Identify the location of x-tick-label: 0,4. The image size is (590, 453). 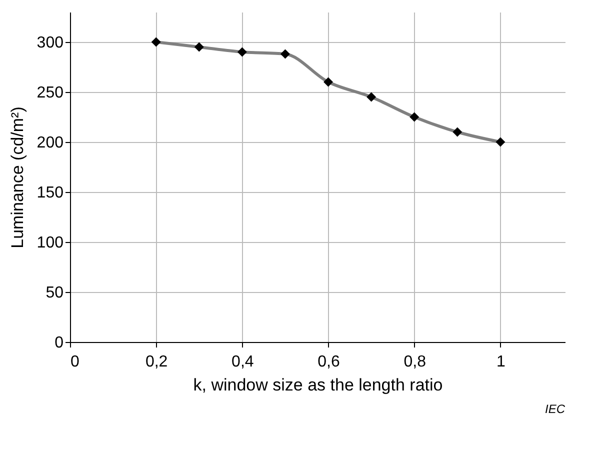
(243, 362).